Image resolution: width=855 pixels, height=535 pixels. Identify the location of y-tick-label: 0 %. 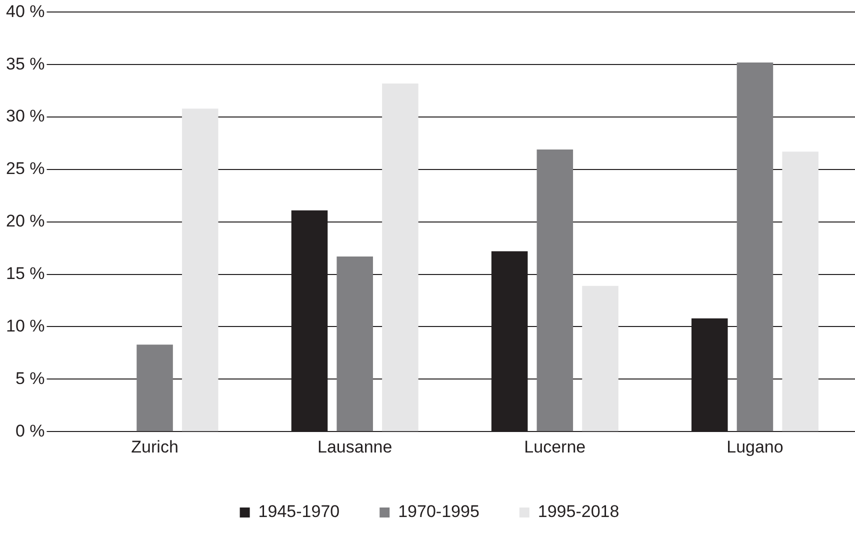
(30, 430).